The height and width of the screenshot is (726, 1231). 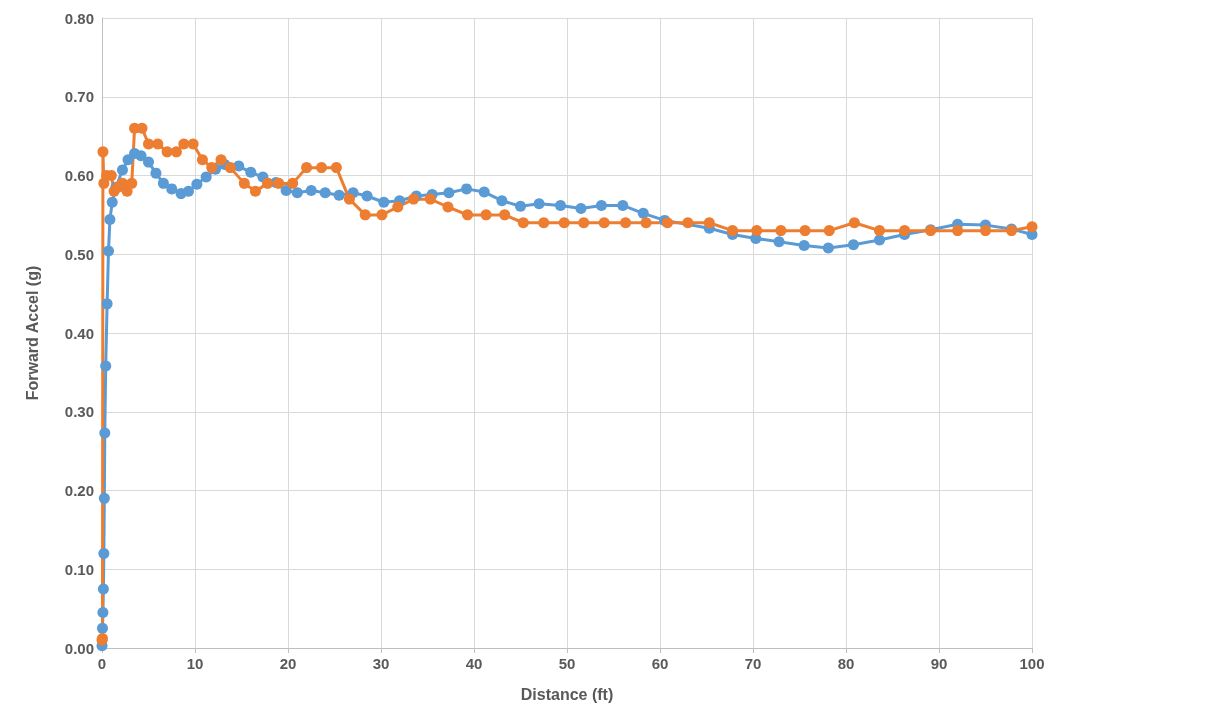 I want to click on y-tick-label: 0.20, so click(x=79, y=490).